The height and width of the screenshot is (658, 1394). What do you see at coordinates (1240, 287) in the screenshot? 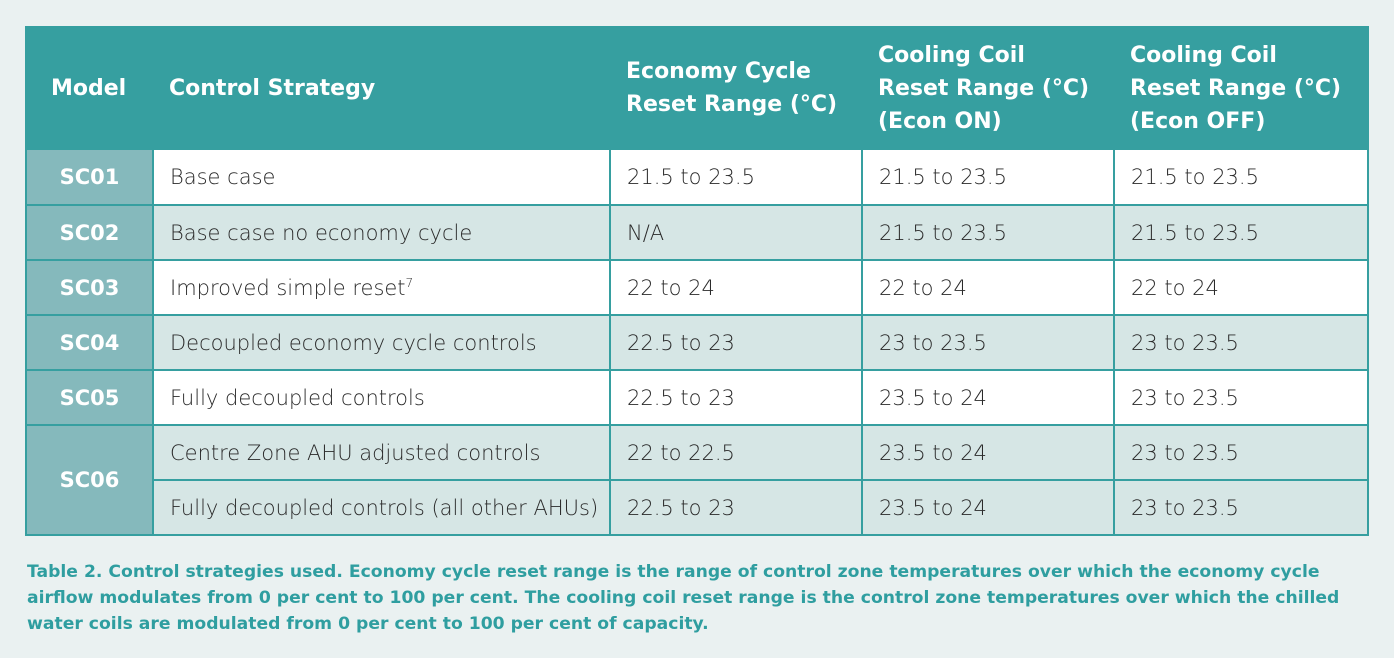
I see `coil-off-range-cell: 22 to 24` at bounding box center [1240, 287].